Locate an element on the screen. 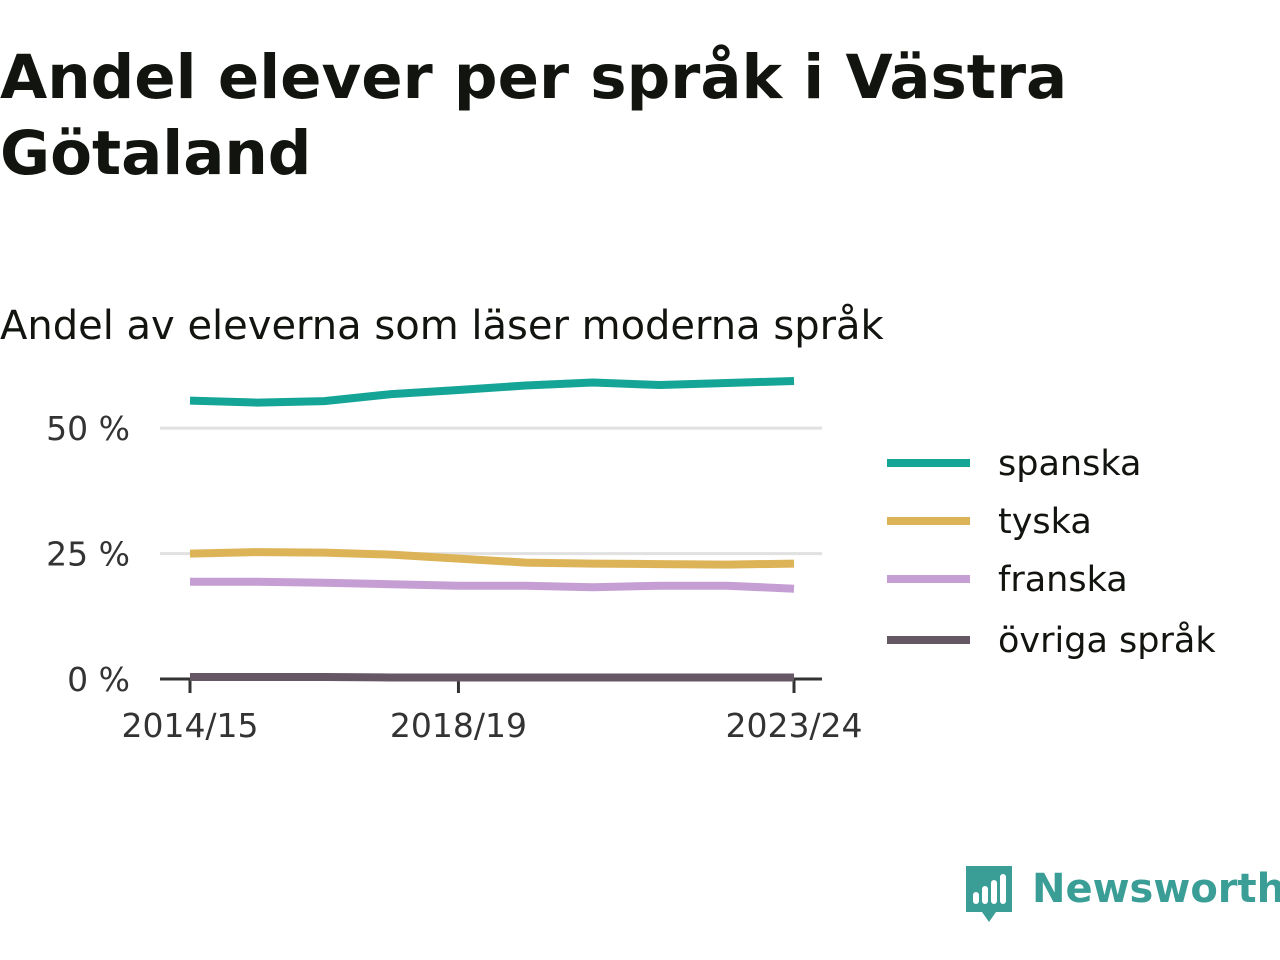  x-axis: 2014/15 2018/19 2023/24 is located at coordinates (492, 711).